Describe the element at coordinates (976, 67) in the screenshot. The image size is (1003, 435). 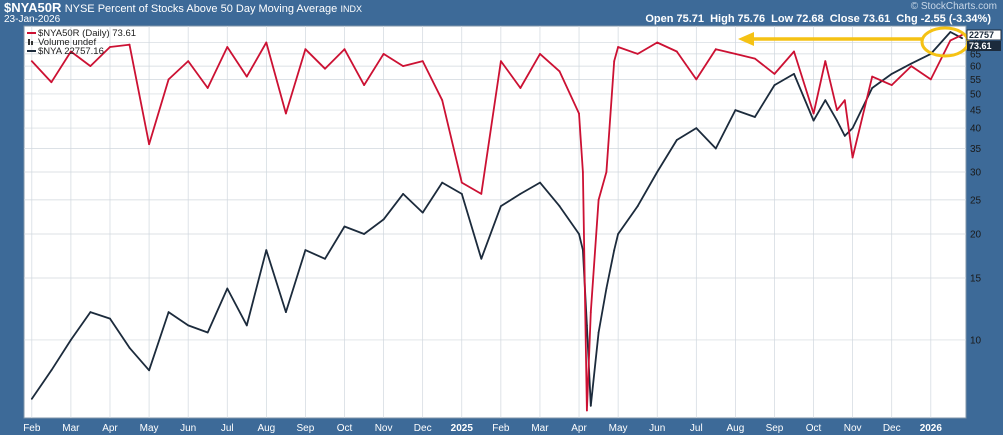
I see `y-tick-label: 60` at that location.